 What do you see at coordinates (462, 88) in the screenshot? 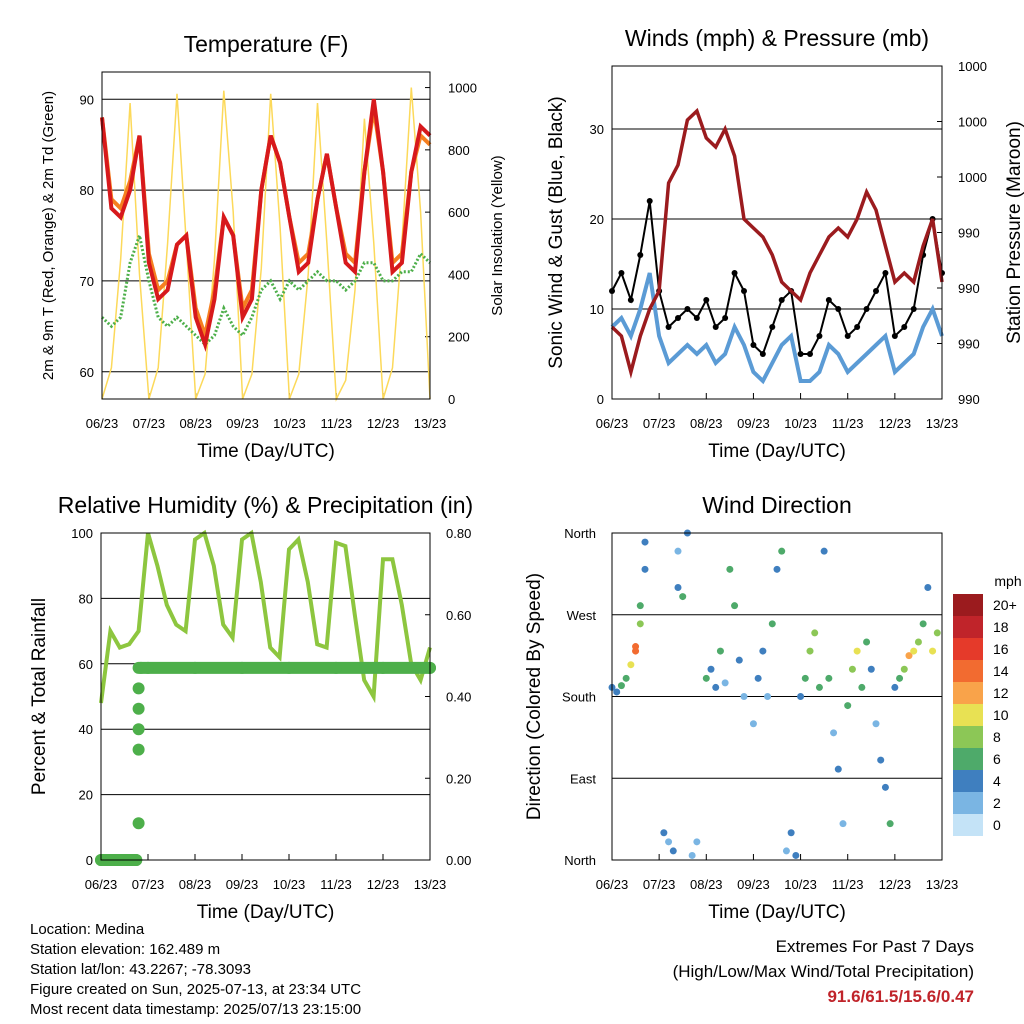
I see `y2-tick-label: 1000` at bounding box center [462, 88].